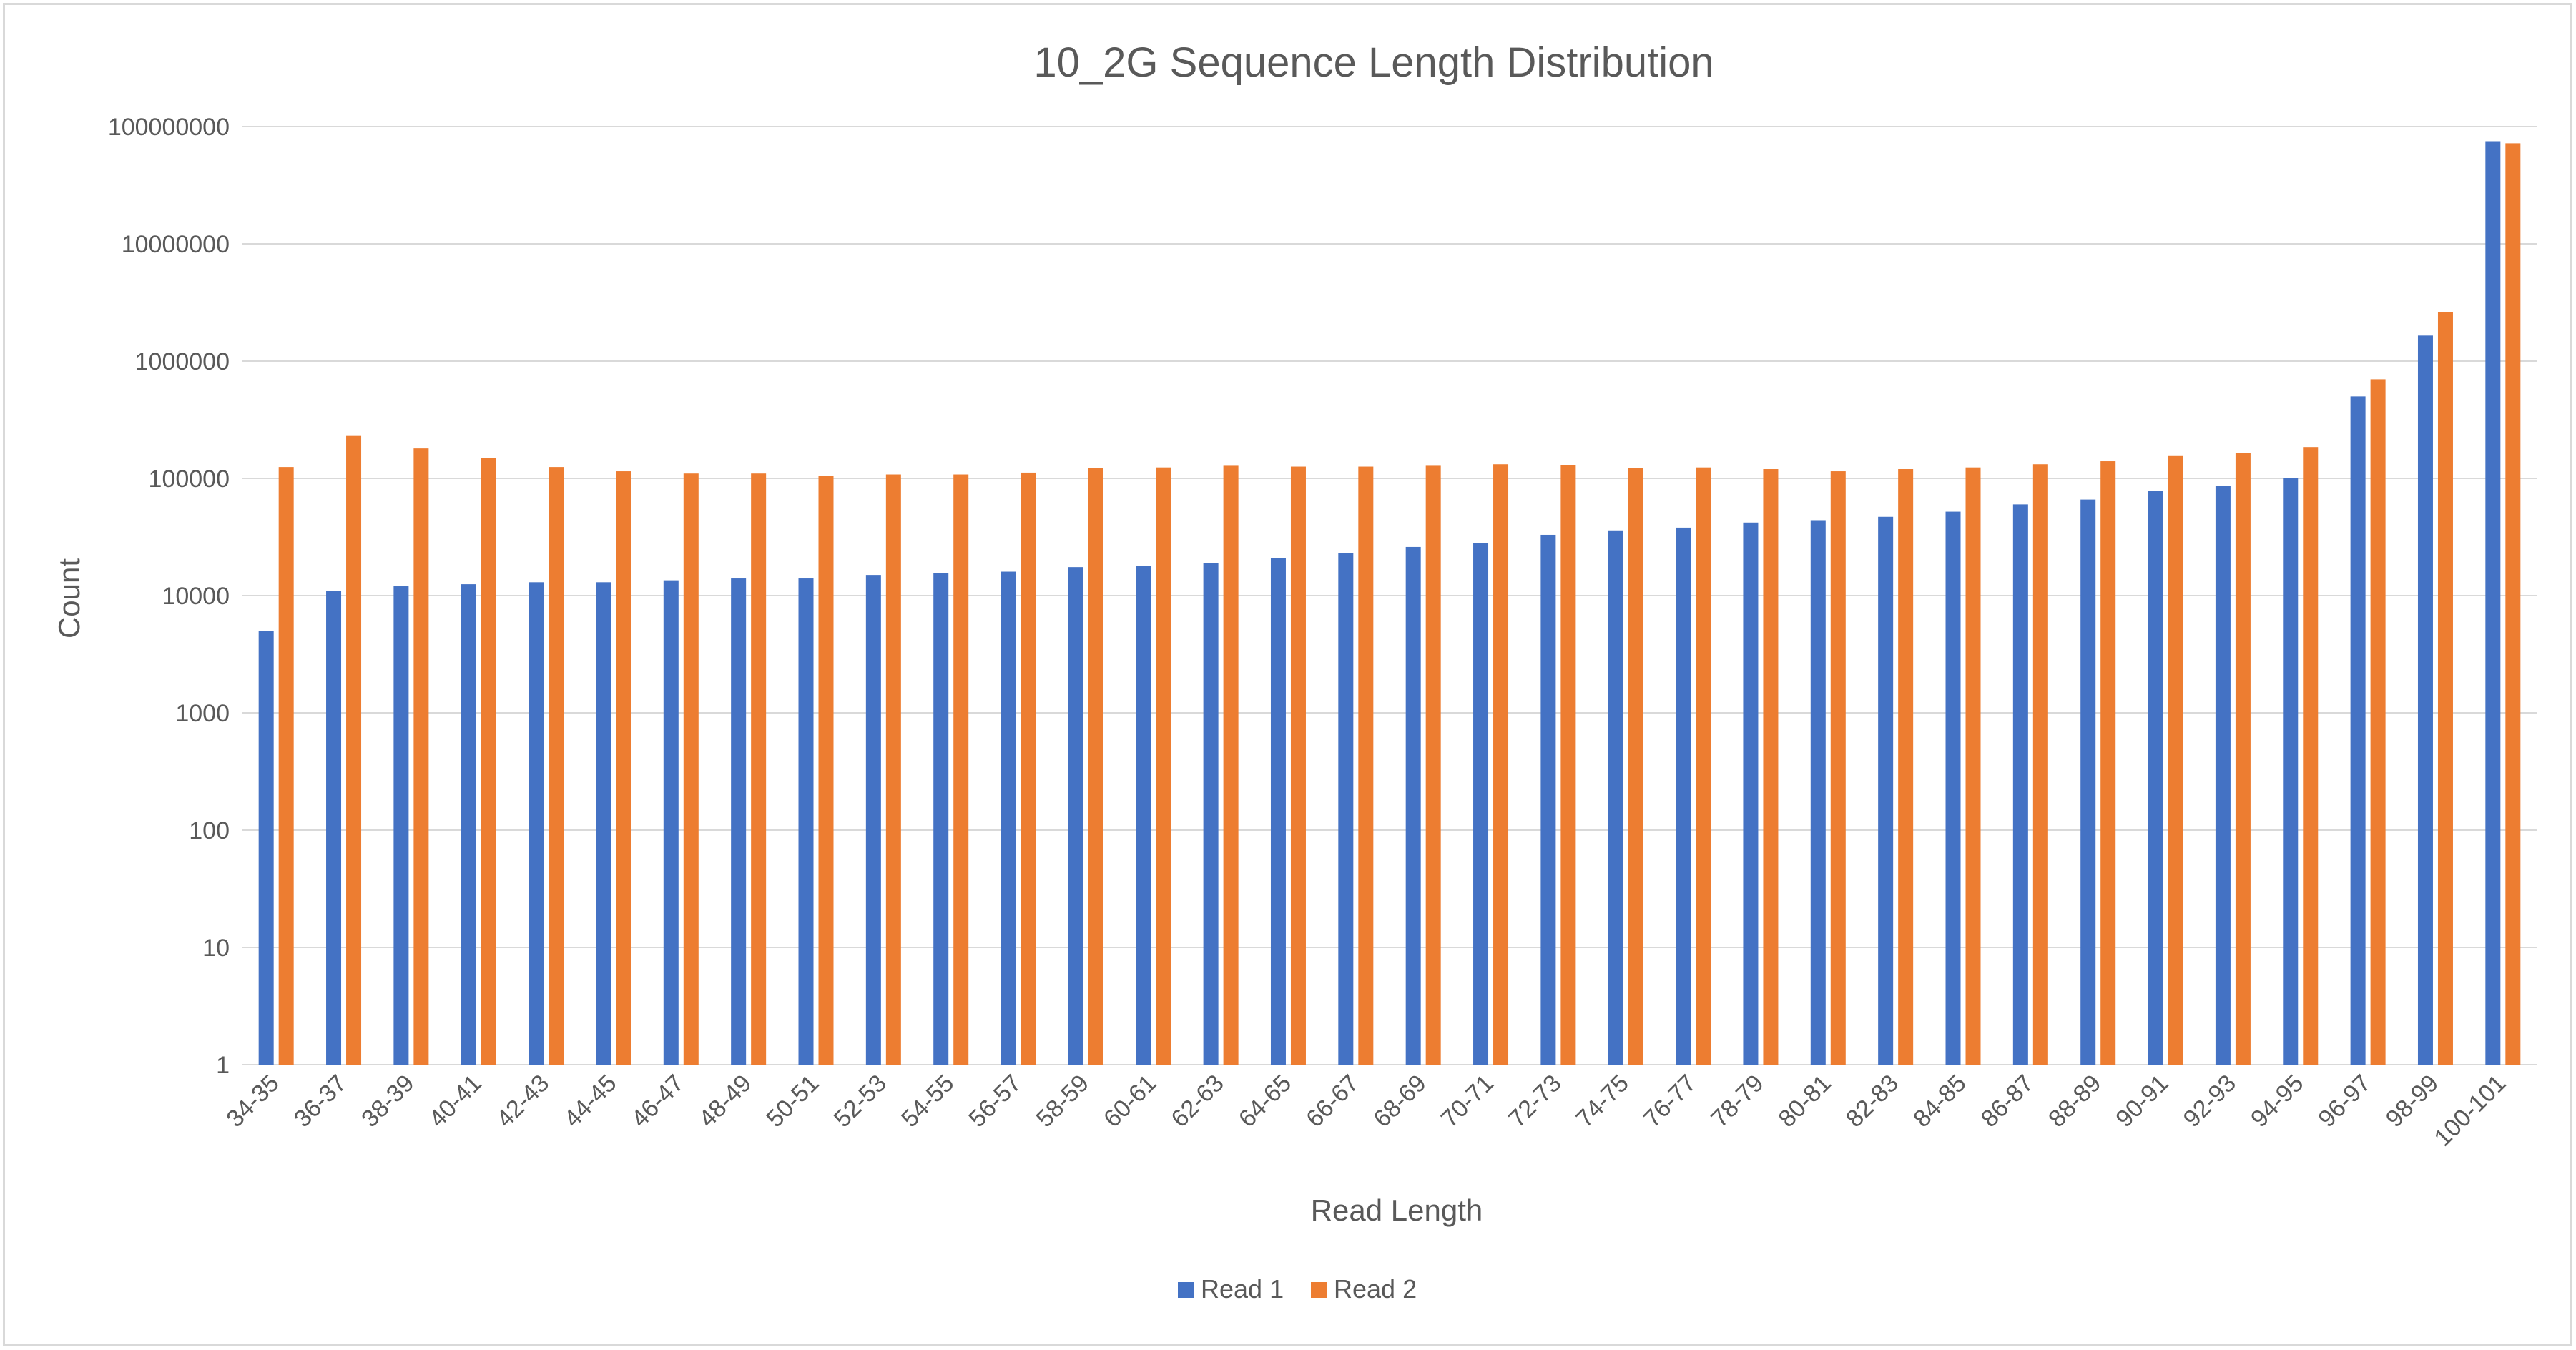  I want to click on x-tick-label: 64-65, so click(1265, 1101).